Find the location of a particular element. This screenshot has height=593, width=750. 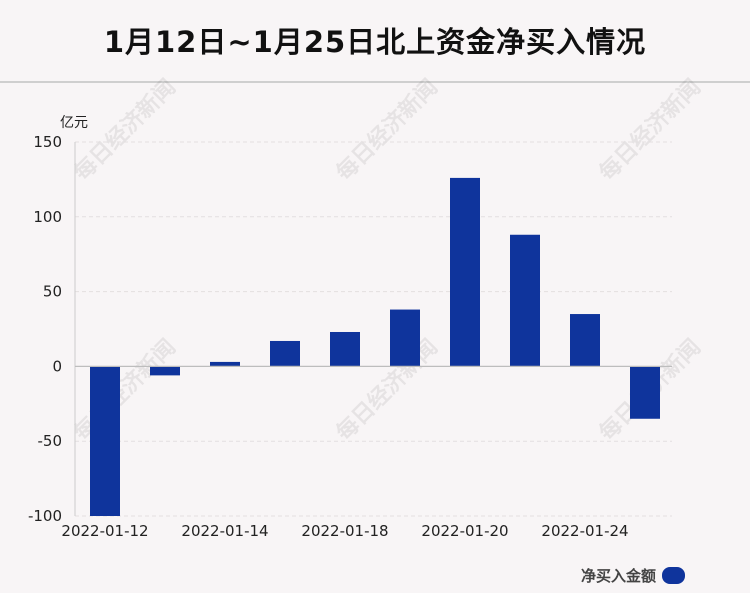

chart-title: 1月12日~1月25日北上资金净买入情况 is located at coordinates (375, 42).